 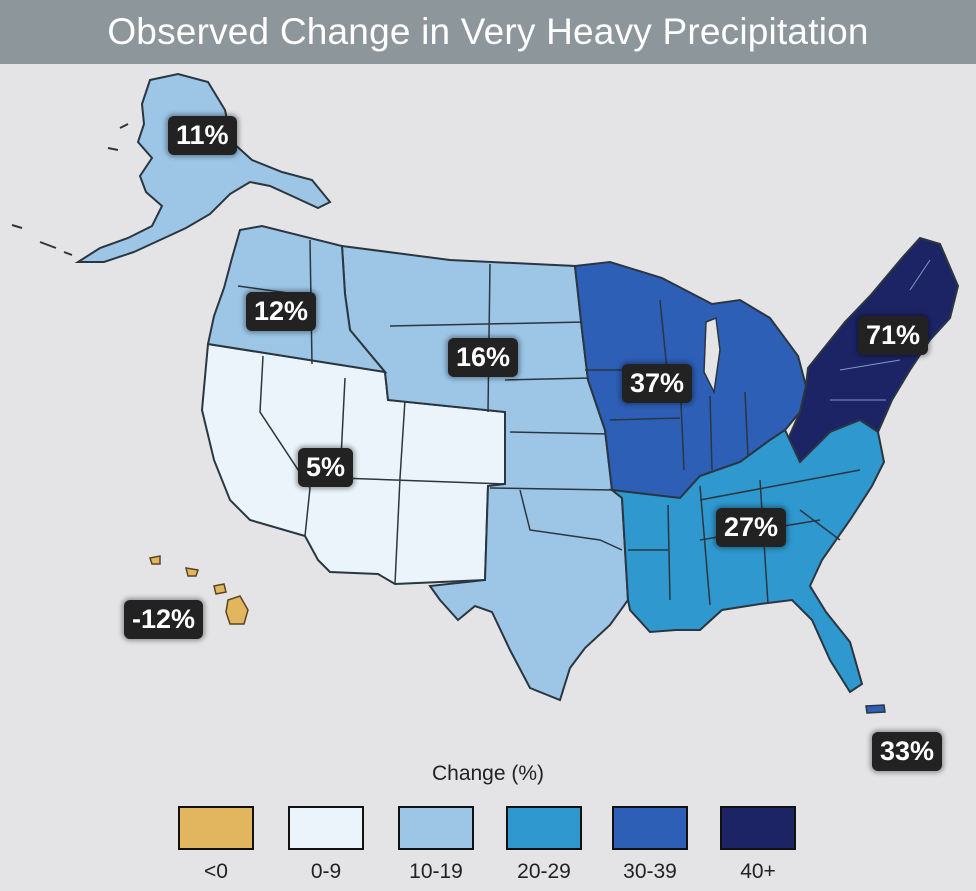 I want to click on value-southwest: 5%, so click(x=326, y=467).